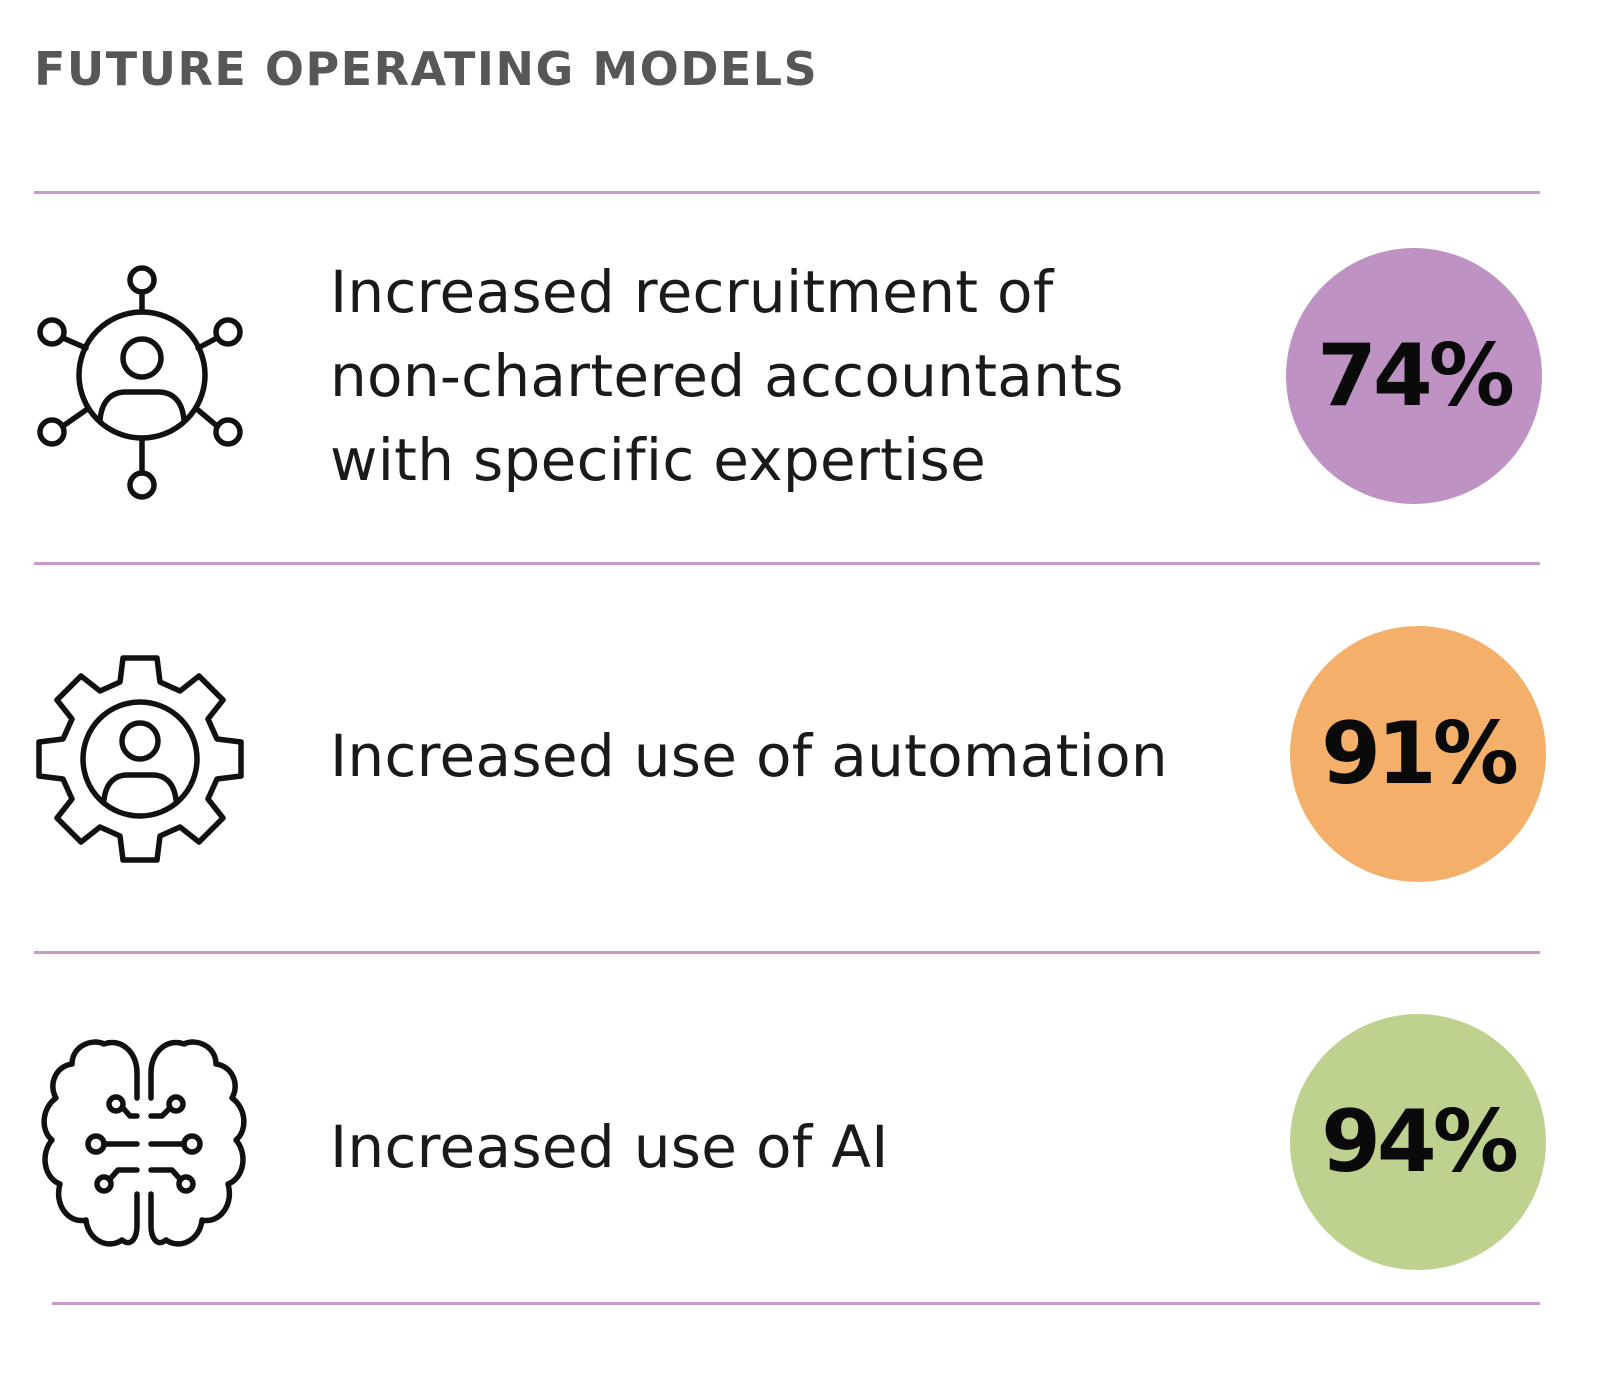 Image resolution: width=1600 pixels, height=1400 pixels. I want to click on gear-person-icon, so click(140, 760).